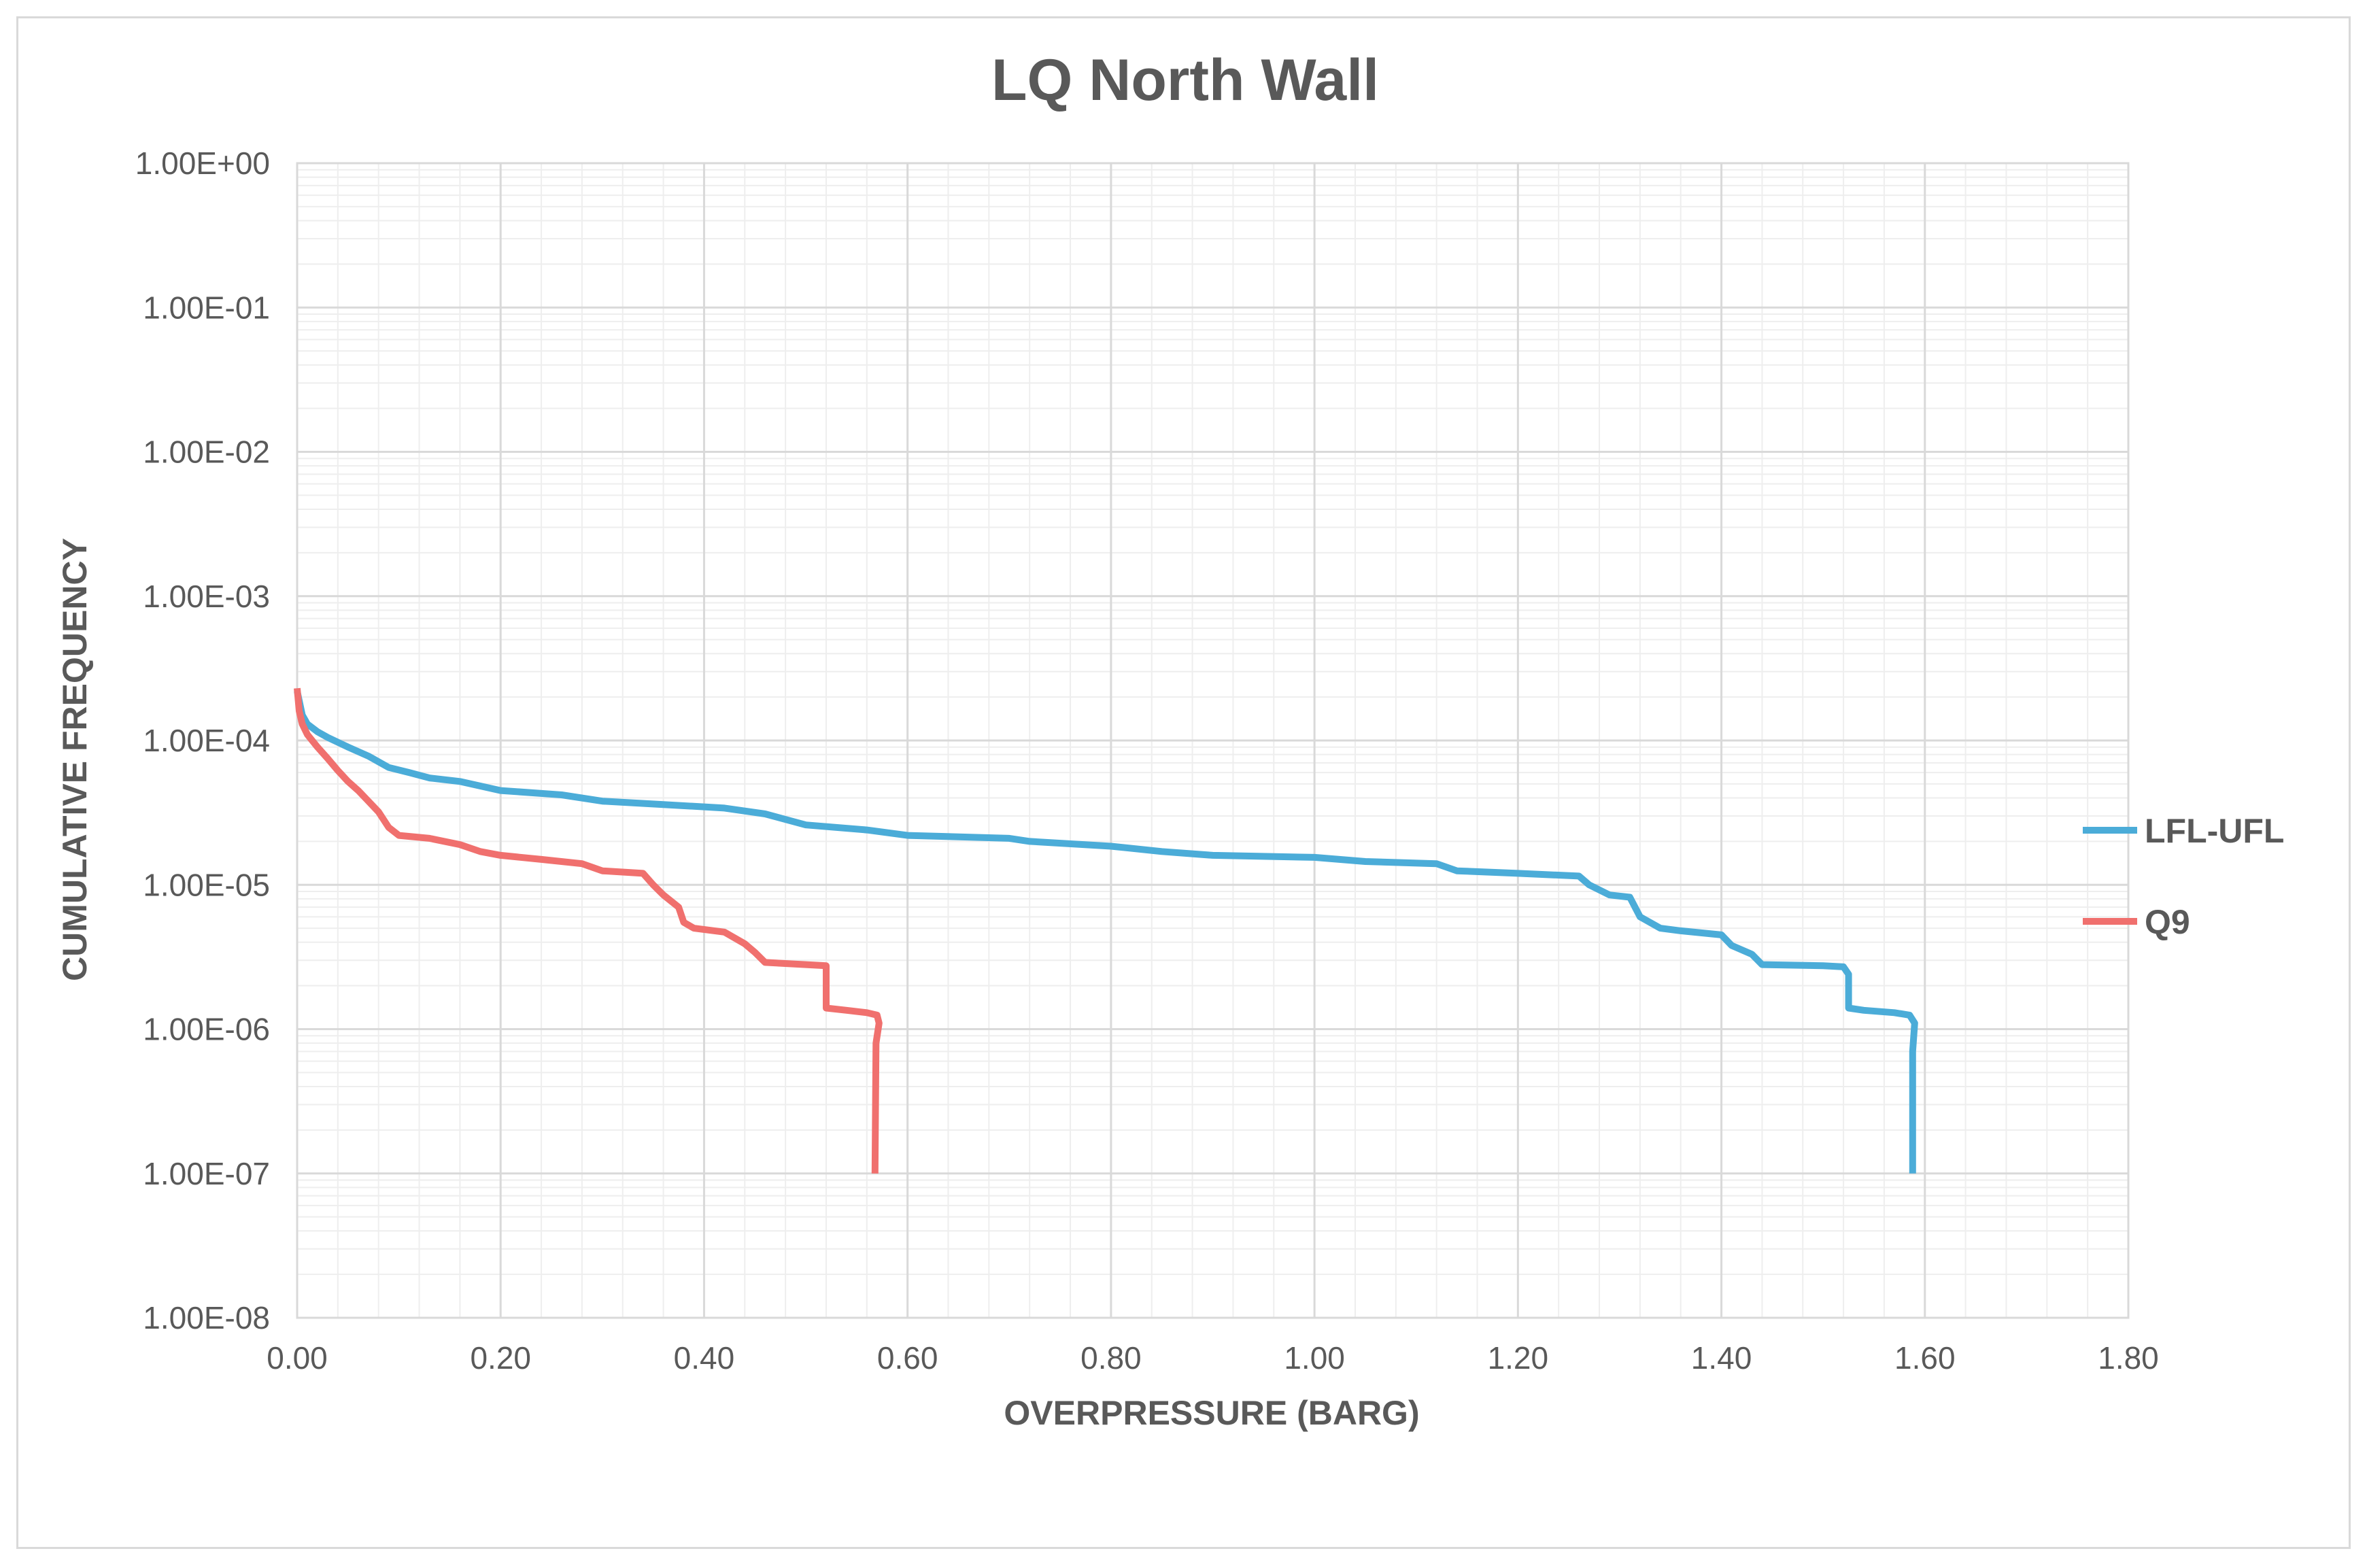  Describe the element at coordinates (907, 1358) in the screenshot. I see `x-tick-label: 0.60` at that location.